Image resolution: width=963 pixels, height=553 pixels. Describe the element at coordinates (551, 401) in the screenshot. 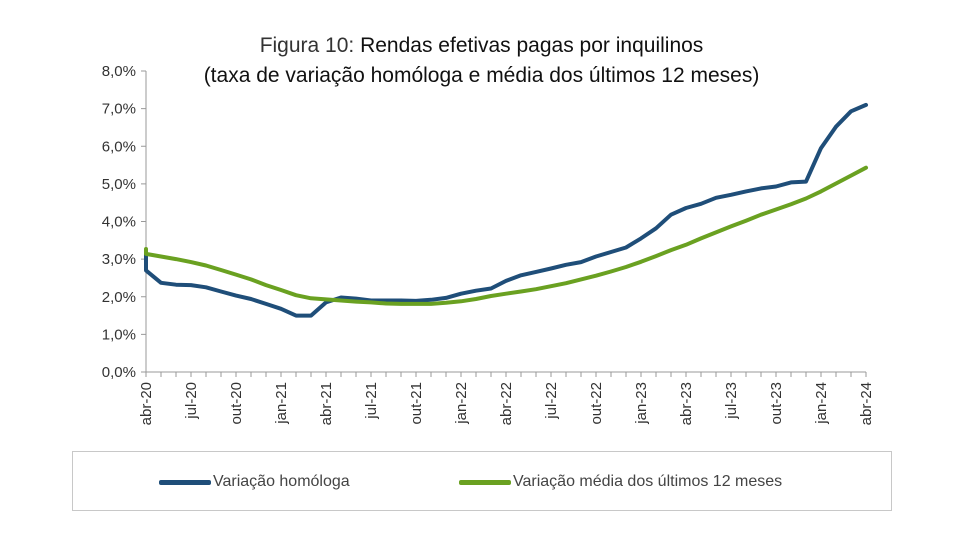

I see `x-tick-label: jul-22` at that location.